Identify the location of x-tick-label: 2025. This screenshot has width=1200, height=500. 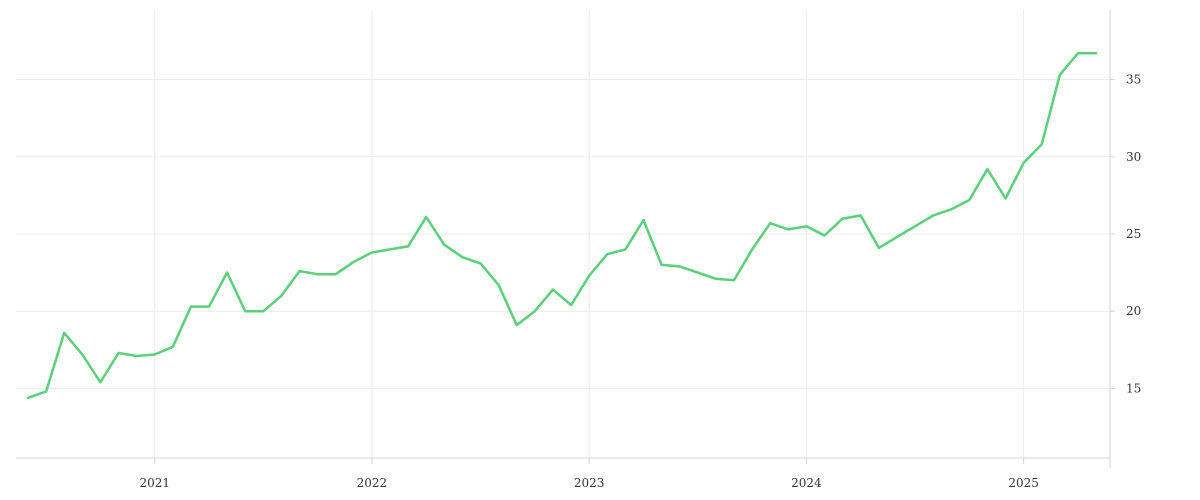
(1023, 483).